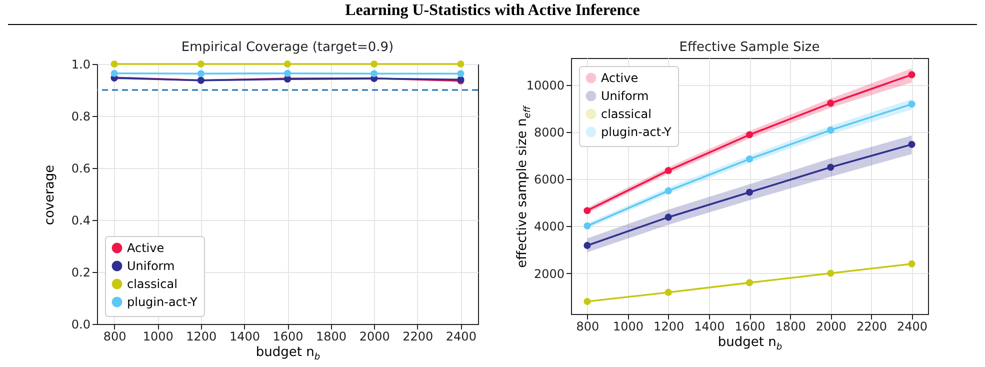 This screenshot has width=985, height=367. Describe the element at coordinates (49, 194) in the screenshot. I see `y-axis-title: coverage` at that location.